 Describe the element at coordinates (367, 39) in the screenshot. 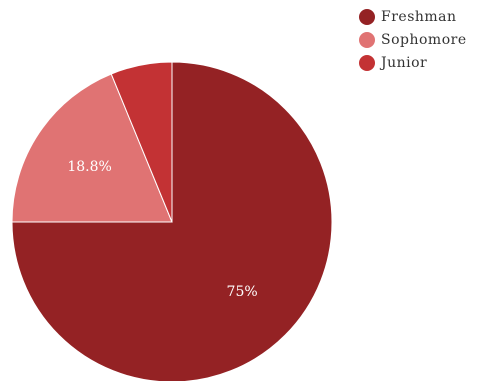

I see `legend-swatch-sophomore` at that location.